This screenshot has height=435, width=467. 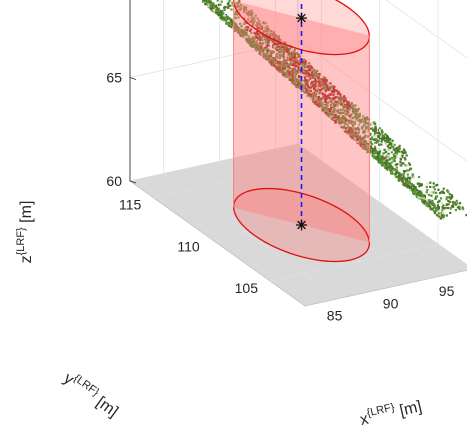 I want to click on grid-line-z, so click(x=426, y=29).